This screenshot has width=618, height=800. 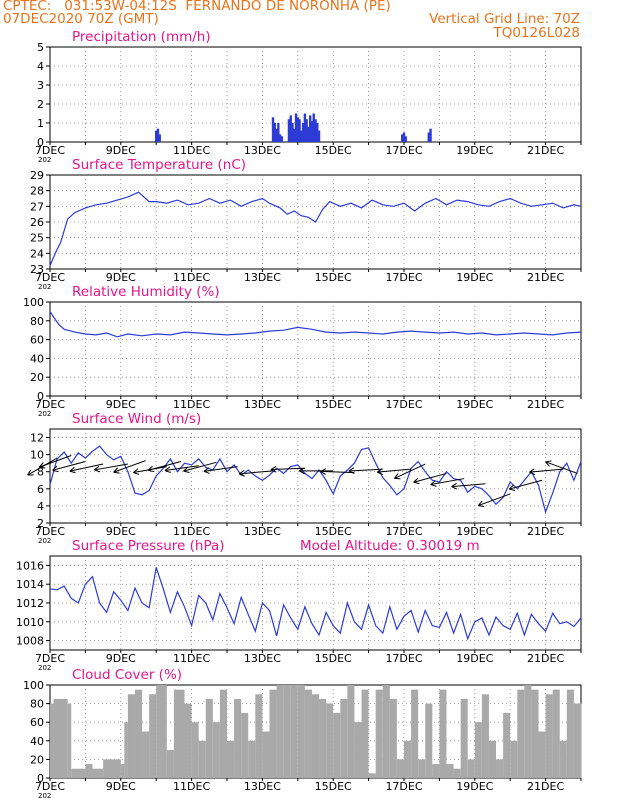 What do you see at coordinates (37, 741) in the screenshot?
I see `y-tick-label: 40` at bounding box center [37, 741].